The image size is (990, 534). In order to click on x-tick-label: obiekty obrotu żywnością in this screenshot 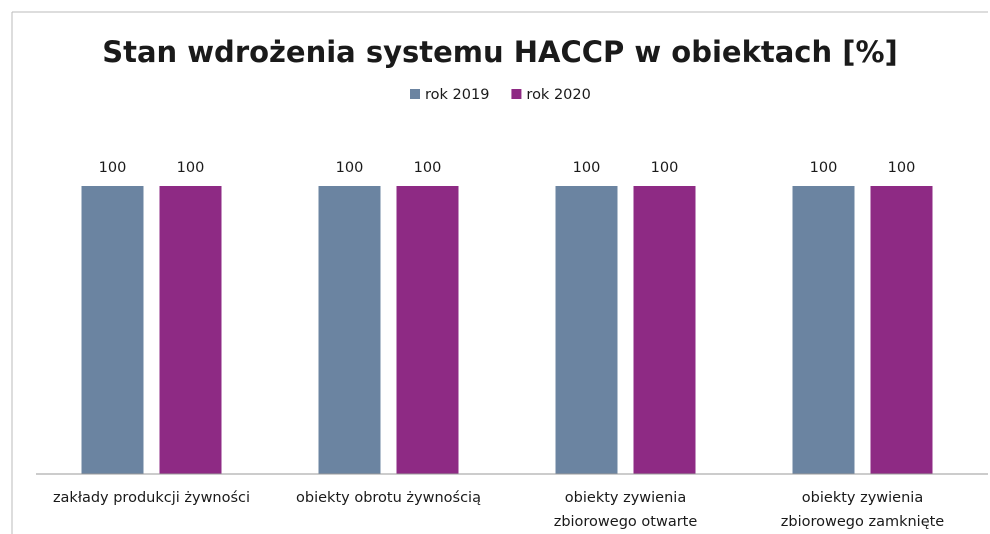, I will do `click(388, 498)`.